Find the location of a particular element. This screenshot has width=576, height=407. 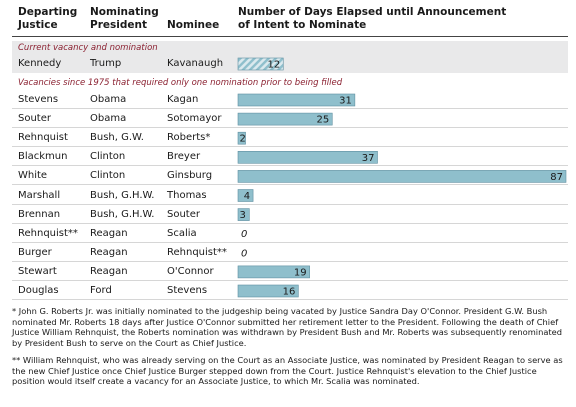

header-nominee: Nominee is located at coordinates (193, 25).